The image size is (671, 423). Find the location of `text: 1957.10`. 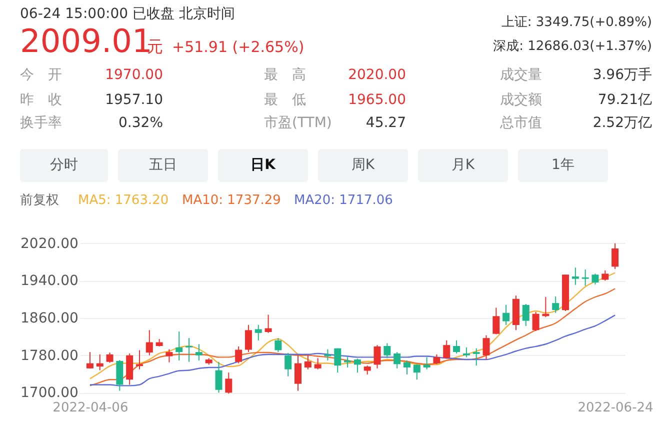

text: 1957.10 is located at coordinates (134, 100).